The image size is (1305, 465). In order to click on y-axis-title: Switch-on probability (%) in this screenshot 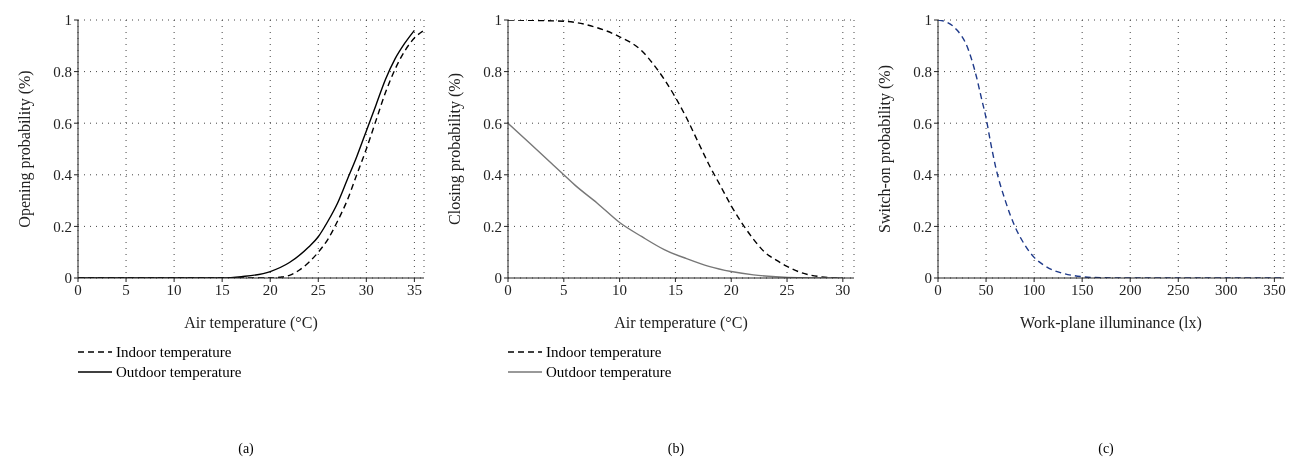, I will do `click(884, 149)`.